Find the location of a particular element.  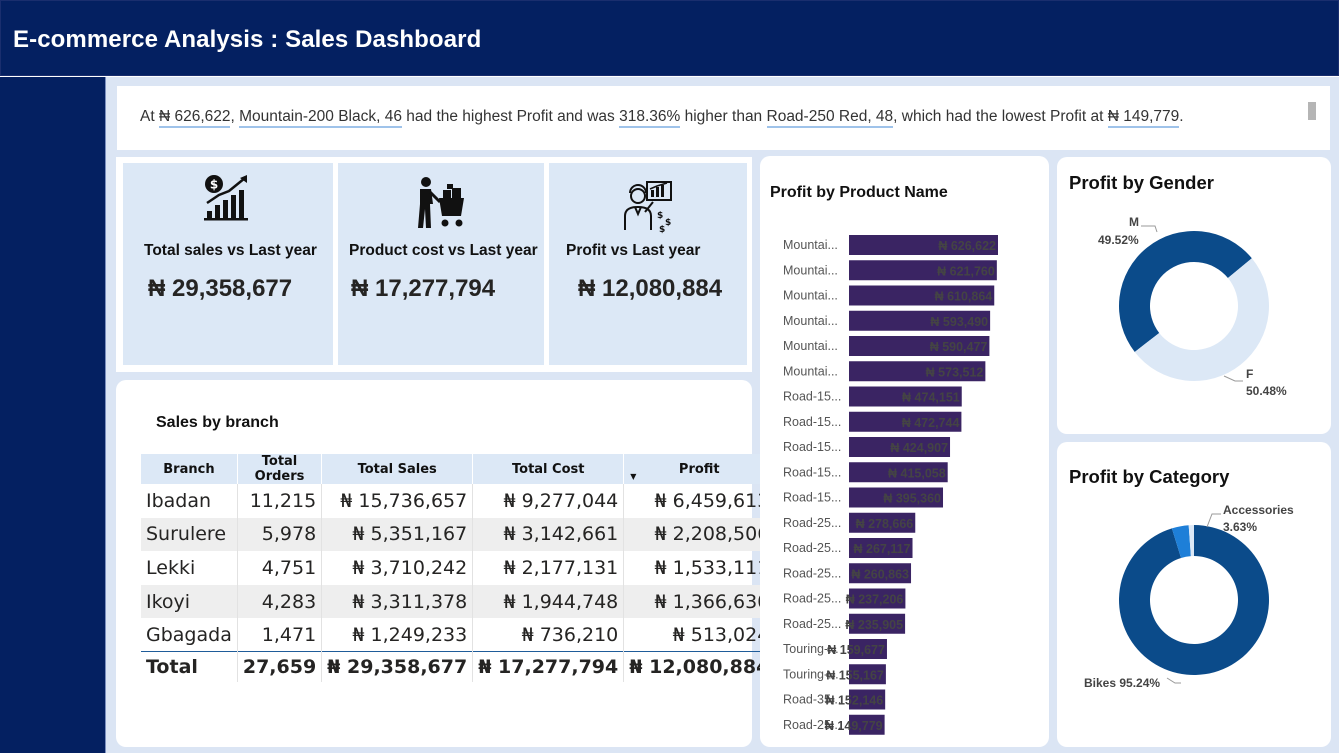

cell: ₦ 5,351,167 is located at coordinates (397, 534).